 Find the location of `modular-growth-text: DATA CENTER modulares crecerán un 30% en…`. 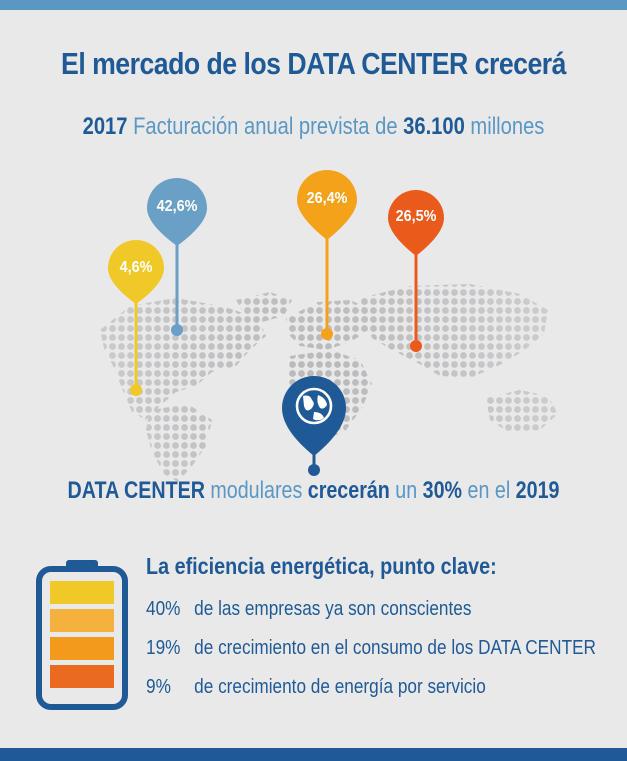

modular-growth-text: DATA CENTER modulares crecerán un 30% en… is located at coordinates (313, 491).